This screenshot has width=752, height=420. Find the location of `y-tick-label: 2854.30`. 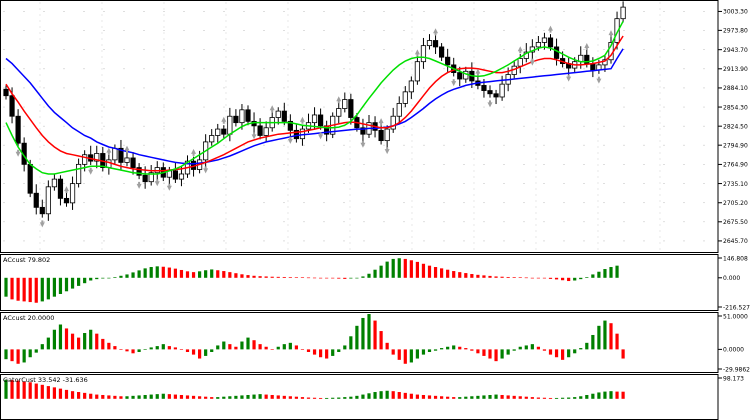

y-tick-label: 2854.30 is located at coordinates (735, 107).